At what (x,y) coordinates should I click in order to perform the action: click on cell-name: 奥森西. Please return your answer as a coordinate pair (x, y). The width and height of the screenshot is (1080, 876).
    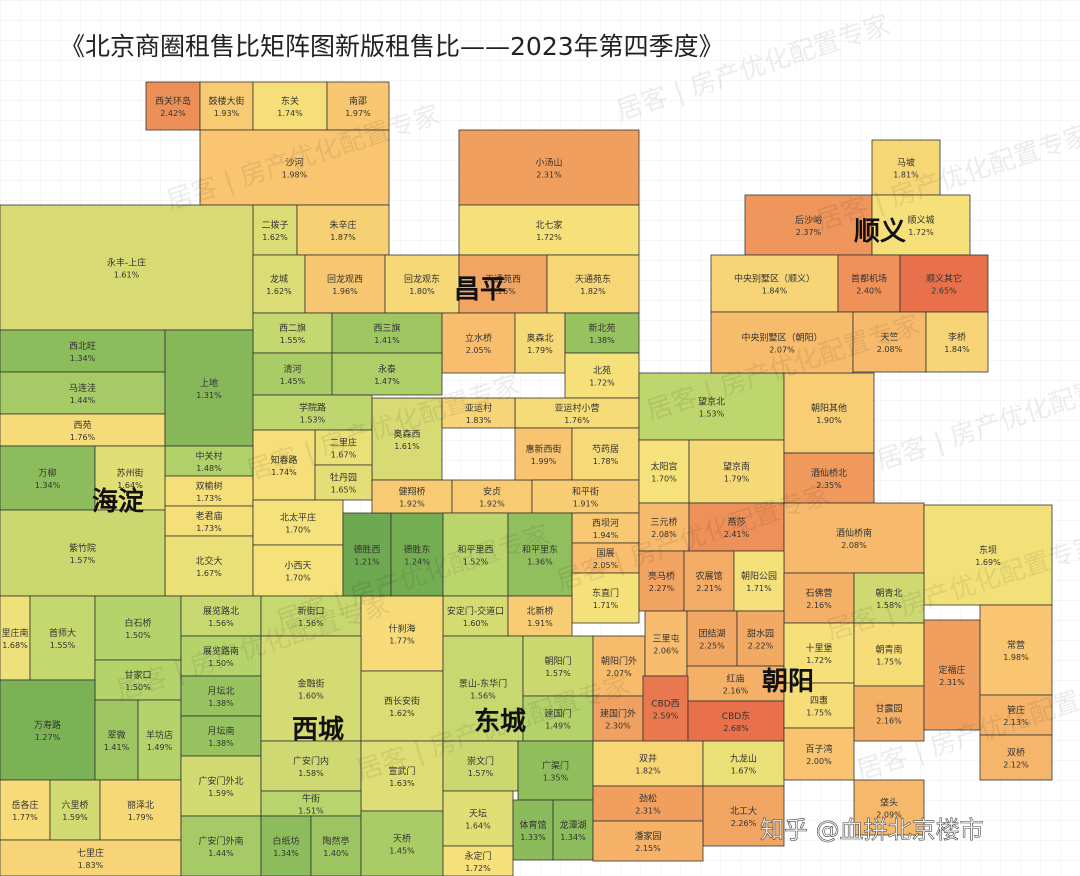
    Looking at the image, I should click on (406, 434).